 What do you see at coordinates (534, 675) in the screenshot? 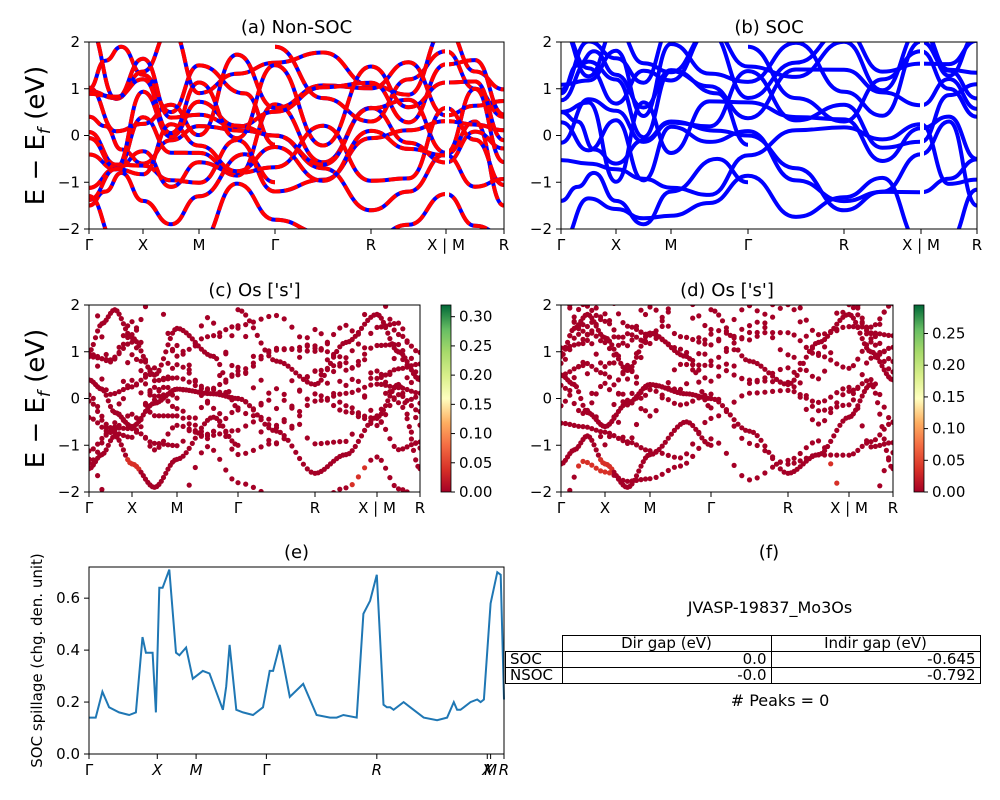
I see `row-label: NSOC` at bounding box center [534, 675].